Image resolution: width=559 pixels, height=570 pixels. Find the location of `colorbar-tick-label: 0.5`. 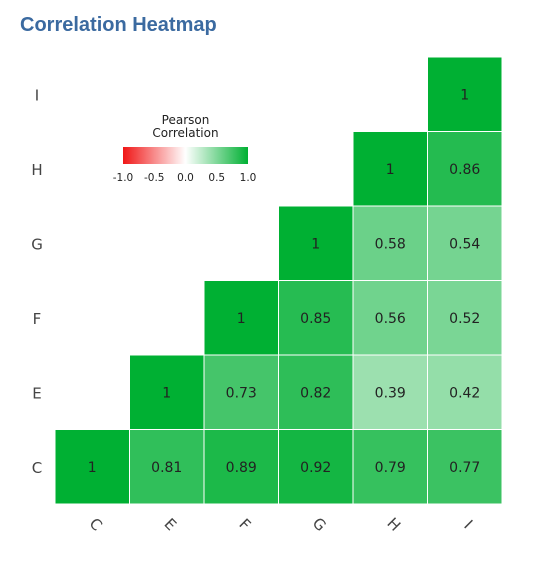

colorbar-tick-label: 0.5 is located at coordinates (216, 178).